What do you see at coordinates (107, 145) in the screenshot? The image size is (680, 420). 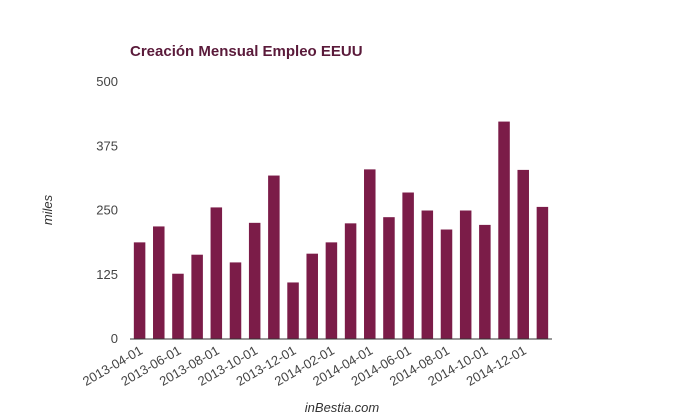 I see `y-tick-label: 375` at bounding box center [107, 145].